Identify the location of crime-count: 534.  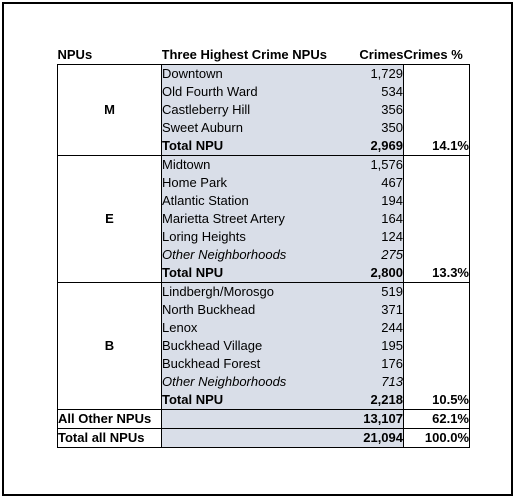
(369, 92).